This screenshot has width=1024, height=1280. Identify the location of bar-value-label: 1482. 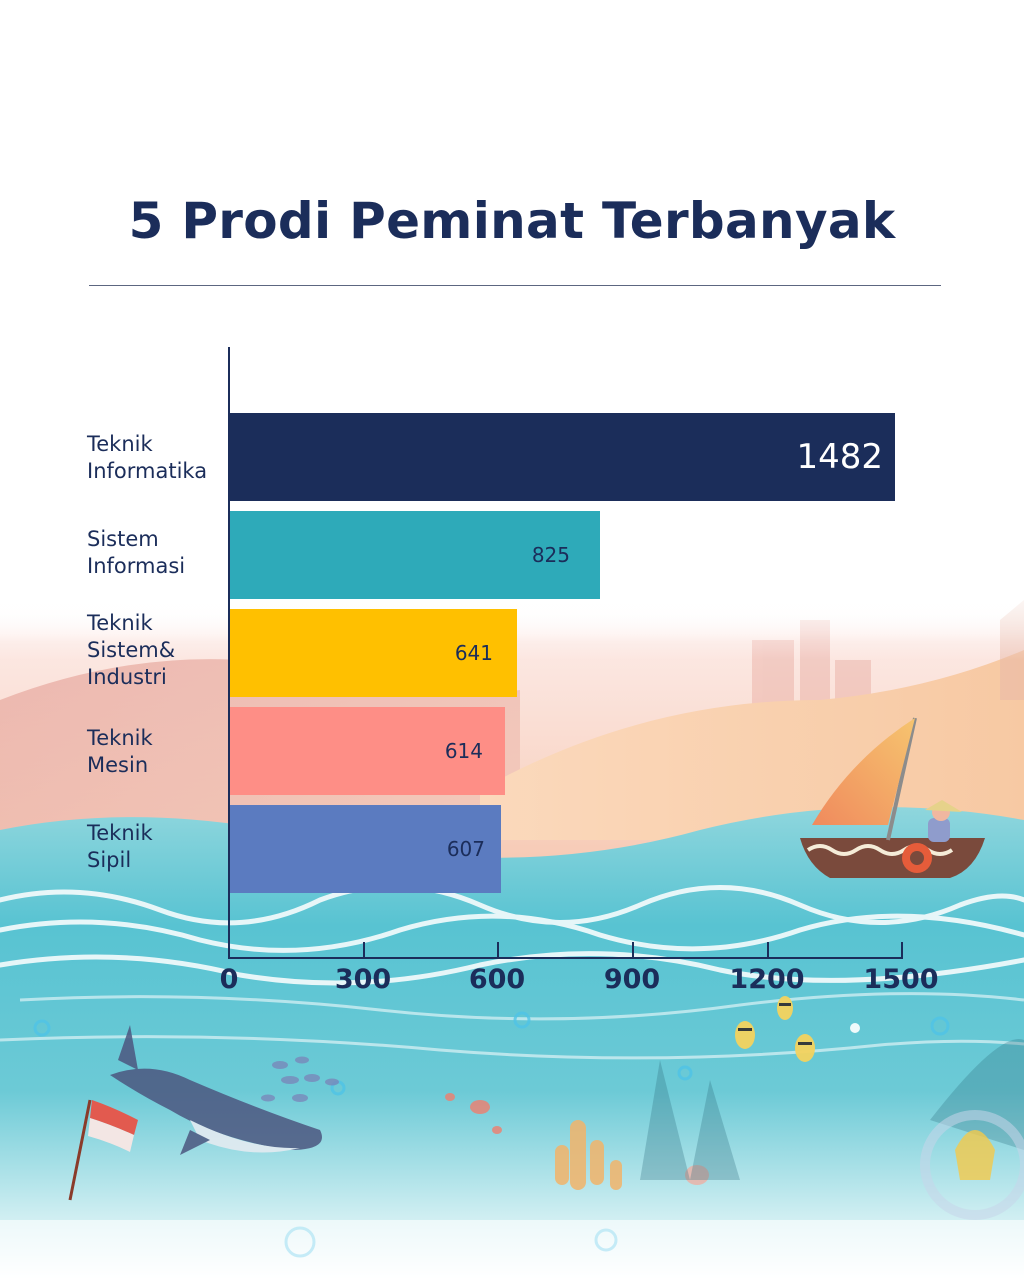
(839, 457).